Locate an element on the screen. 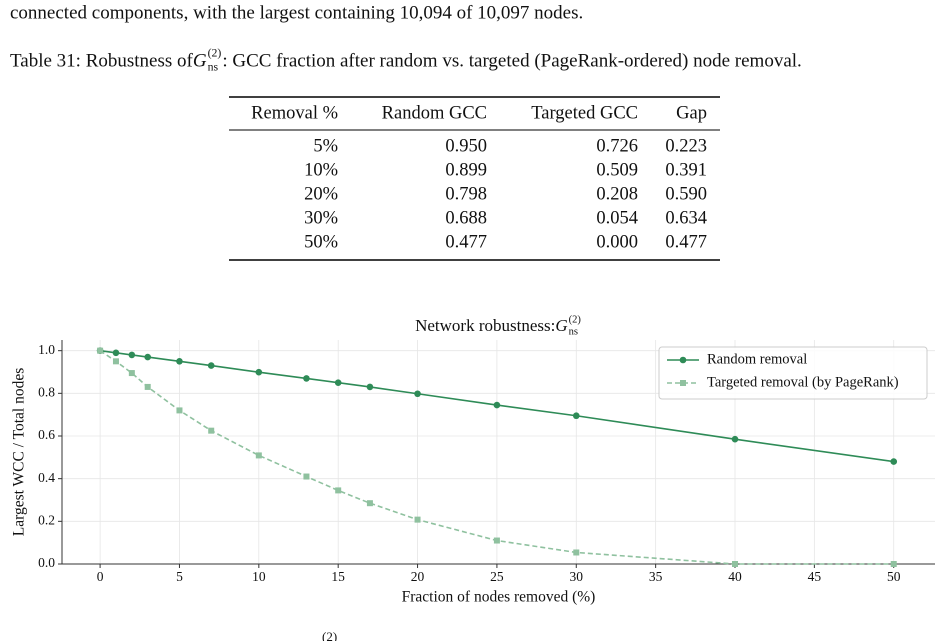 Image resolution: width=941 pixels, height=641 pixels. x-tick-label: 5 is located at coordinates (179, 576).